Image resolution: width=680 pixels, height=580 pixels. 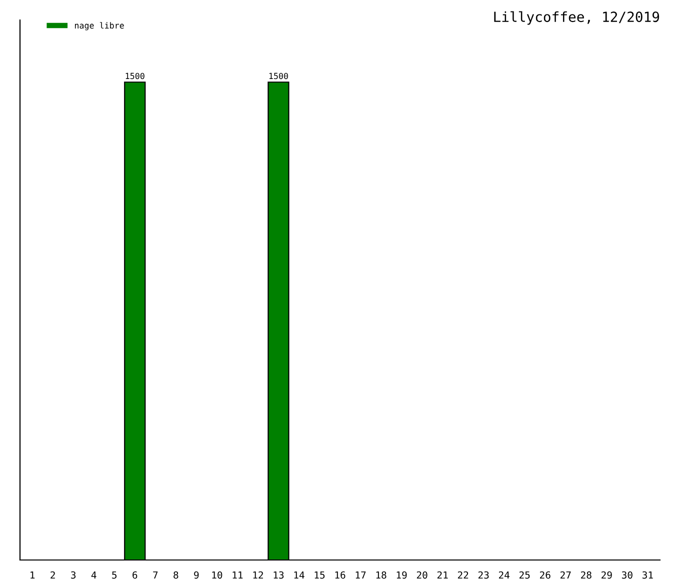 I want to click on x-tick-label: 18, so click(x=381, y=575).